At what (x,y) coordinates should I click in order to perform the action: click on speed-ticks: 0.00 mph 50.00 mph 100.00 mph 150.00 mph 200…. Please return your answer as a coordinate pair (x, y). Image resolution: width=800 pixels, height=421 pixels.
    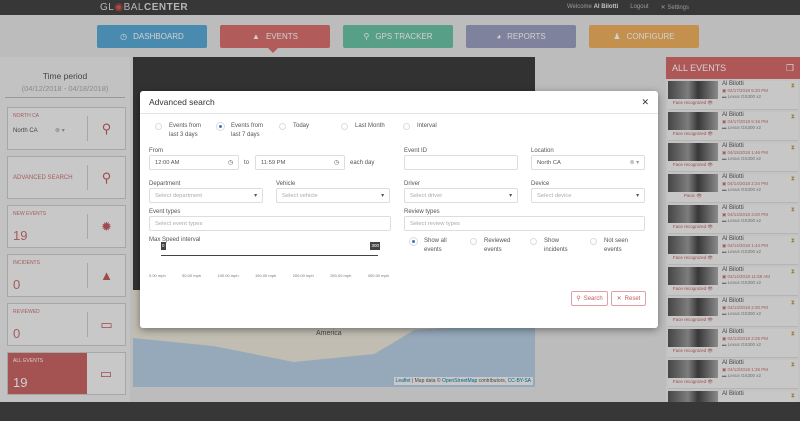
    Looking at the image, I should click on (269, 275).